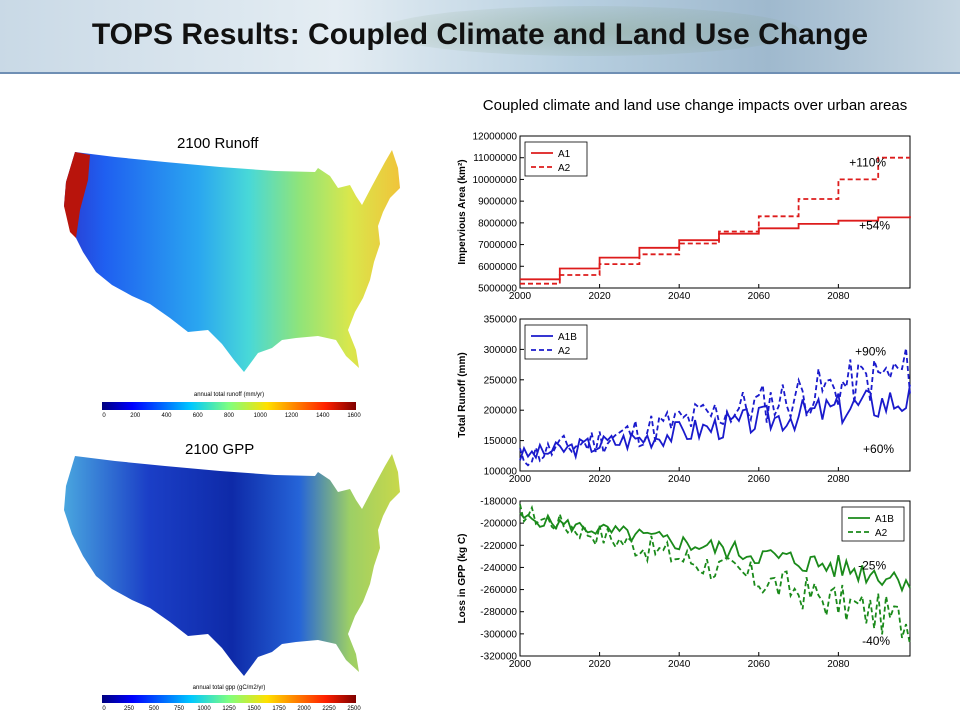 This screenshot has height=720, width=960. I want to click on y-tick-label: -240000, so click(498, 568).